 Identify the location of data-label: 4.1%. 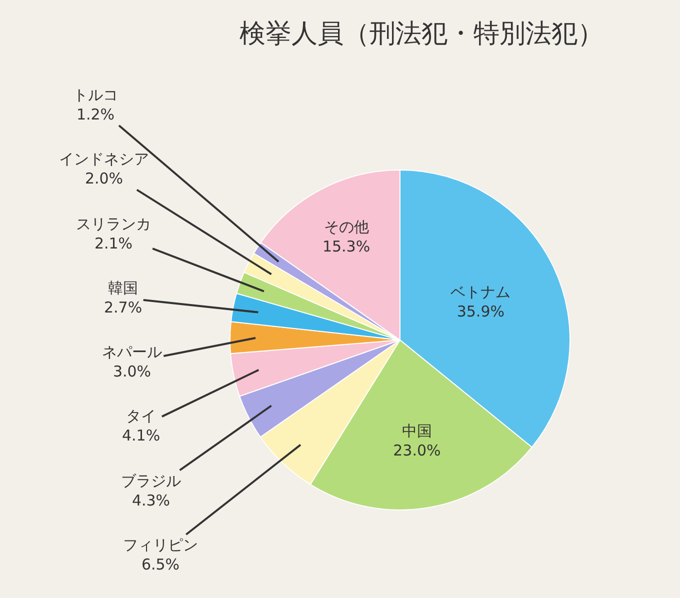
(141, 435).